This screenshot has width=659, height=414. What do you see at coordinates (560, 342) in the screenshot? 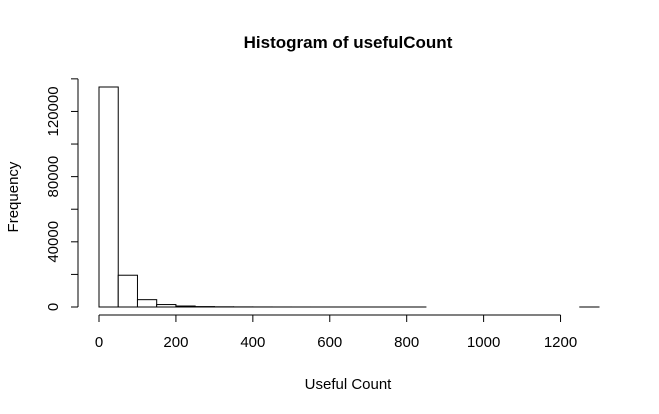
I see `x-tick-label: 1200` at bounding box center [560, 342].